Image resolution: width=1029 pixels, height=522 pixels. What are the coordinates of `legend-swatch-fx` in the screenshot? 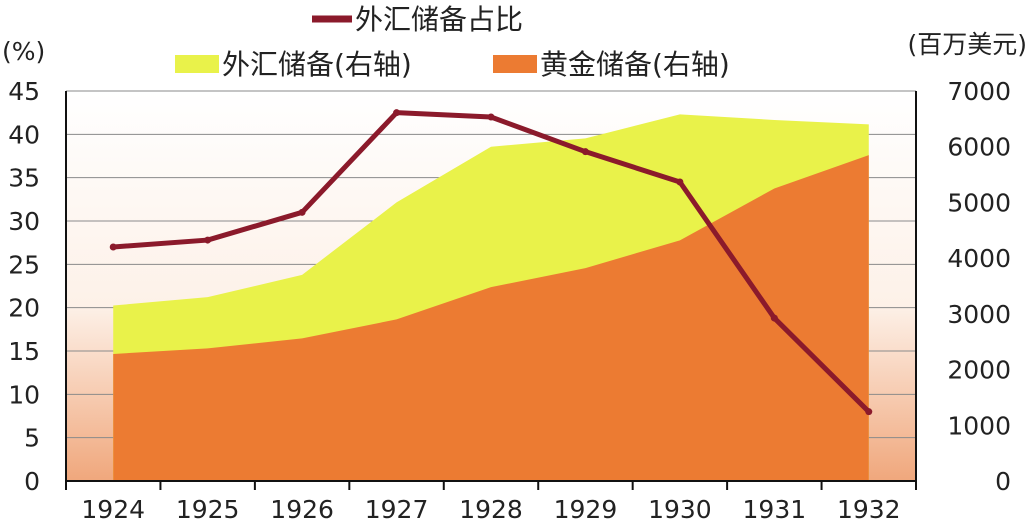 It's located at (197, 64).